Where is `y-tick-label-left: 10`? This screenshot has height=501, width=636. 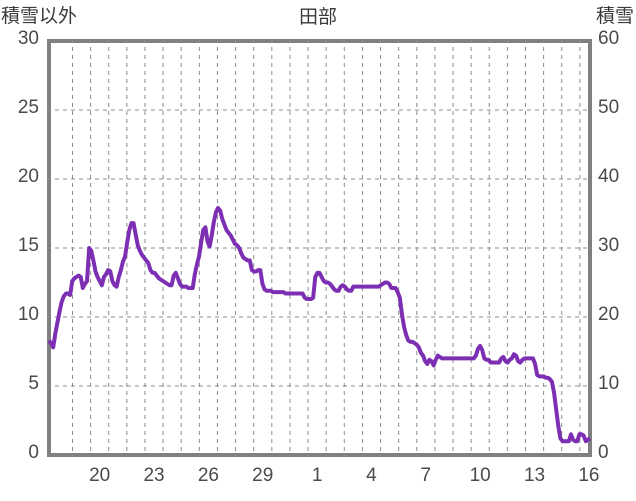 y-tick-label-left: 10 is located at coordinates (28, 314).